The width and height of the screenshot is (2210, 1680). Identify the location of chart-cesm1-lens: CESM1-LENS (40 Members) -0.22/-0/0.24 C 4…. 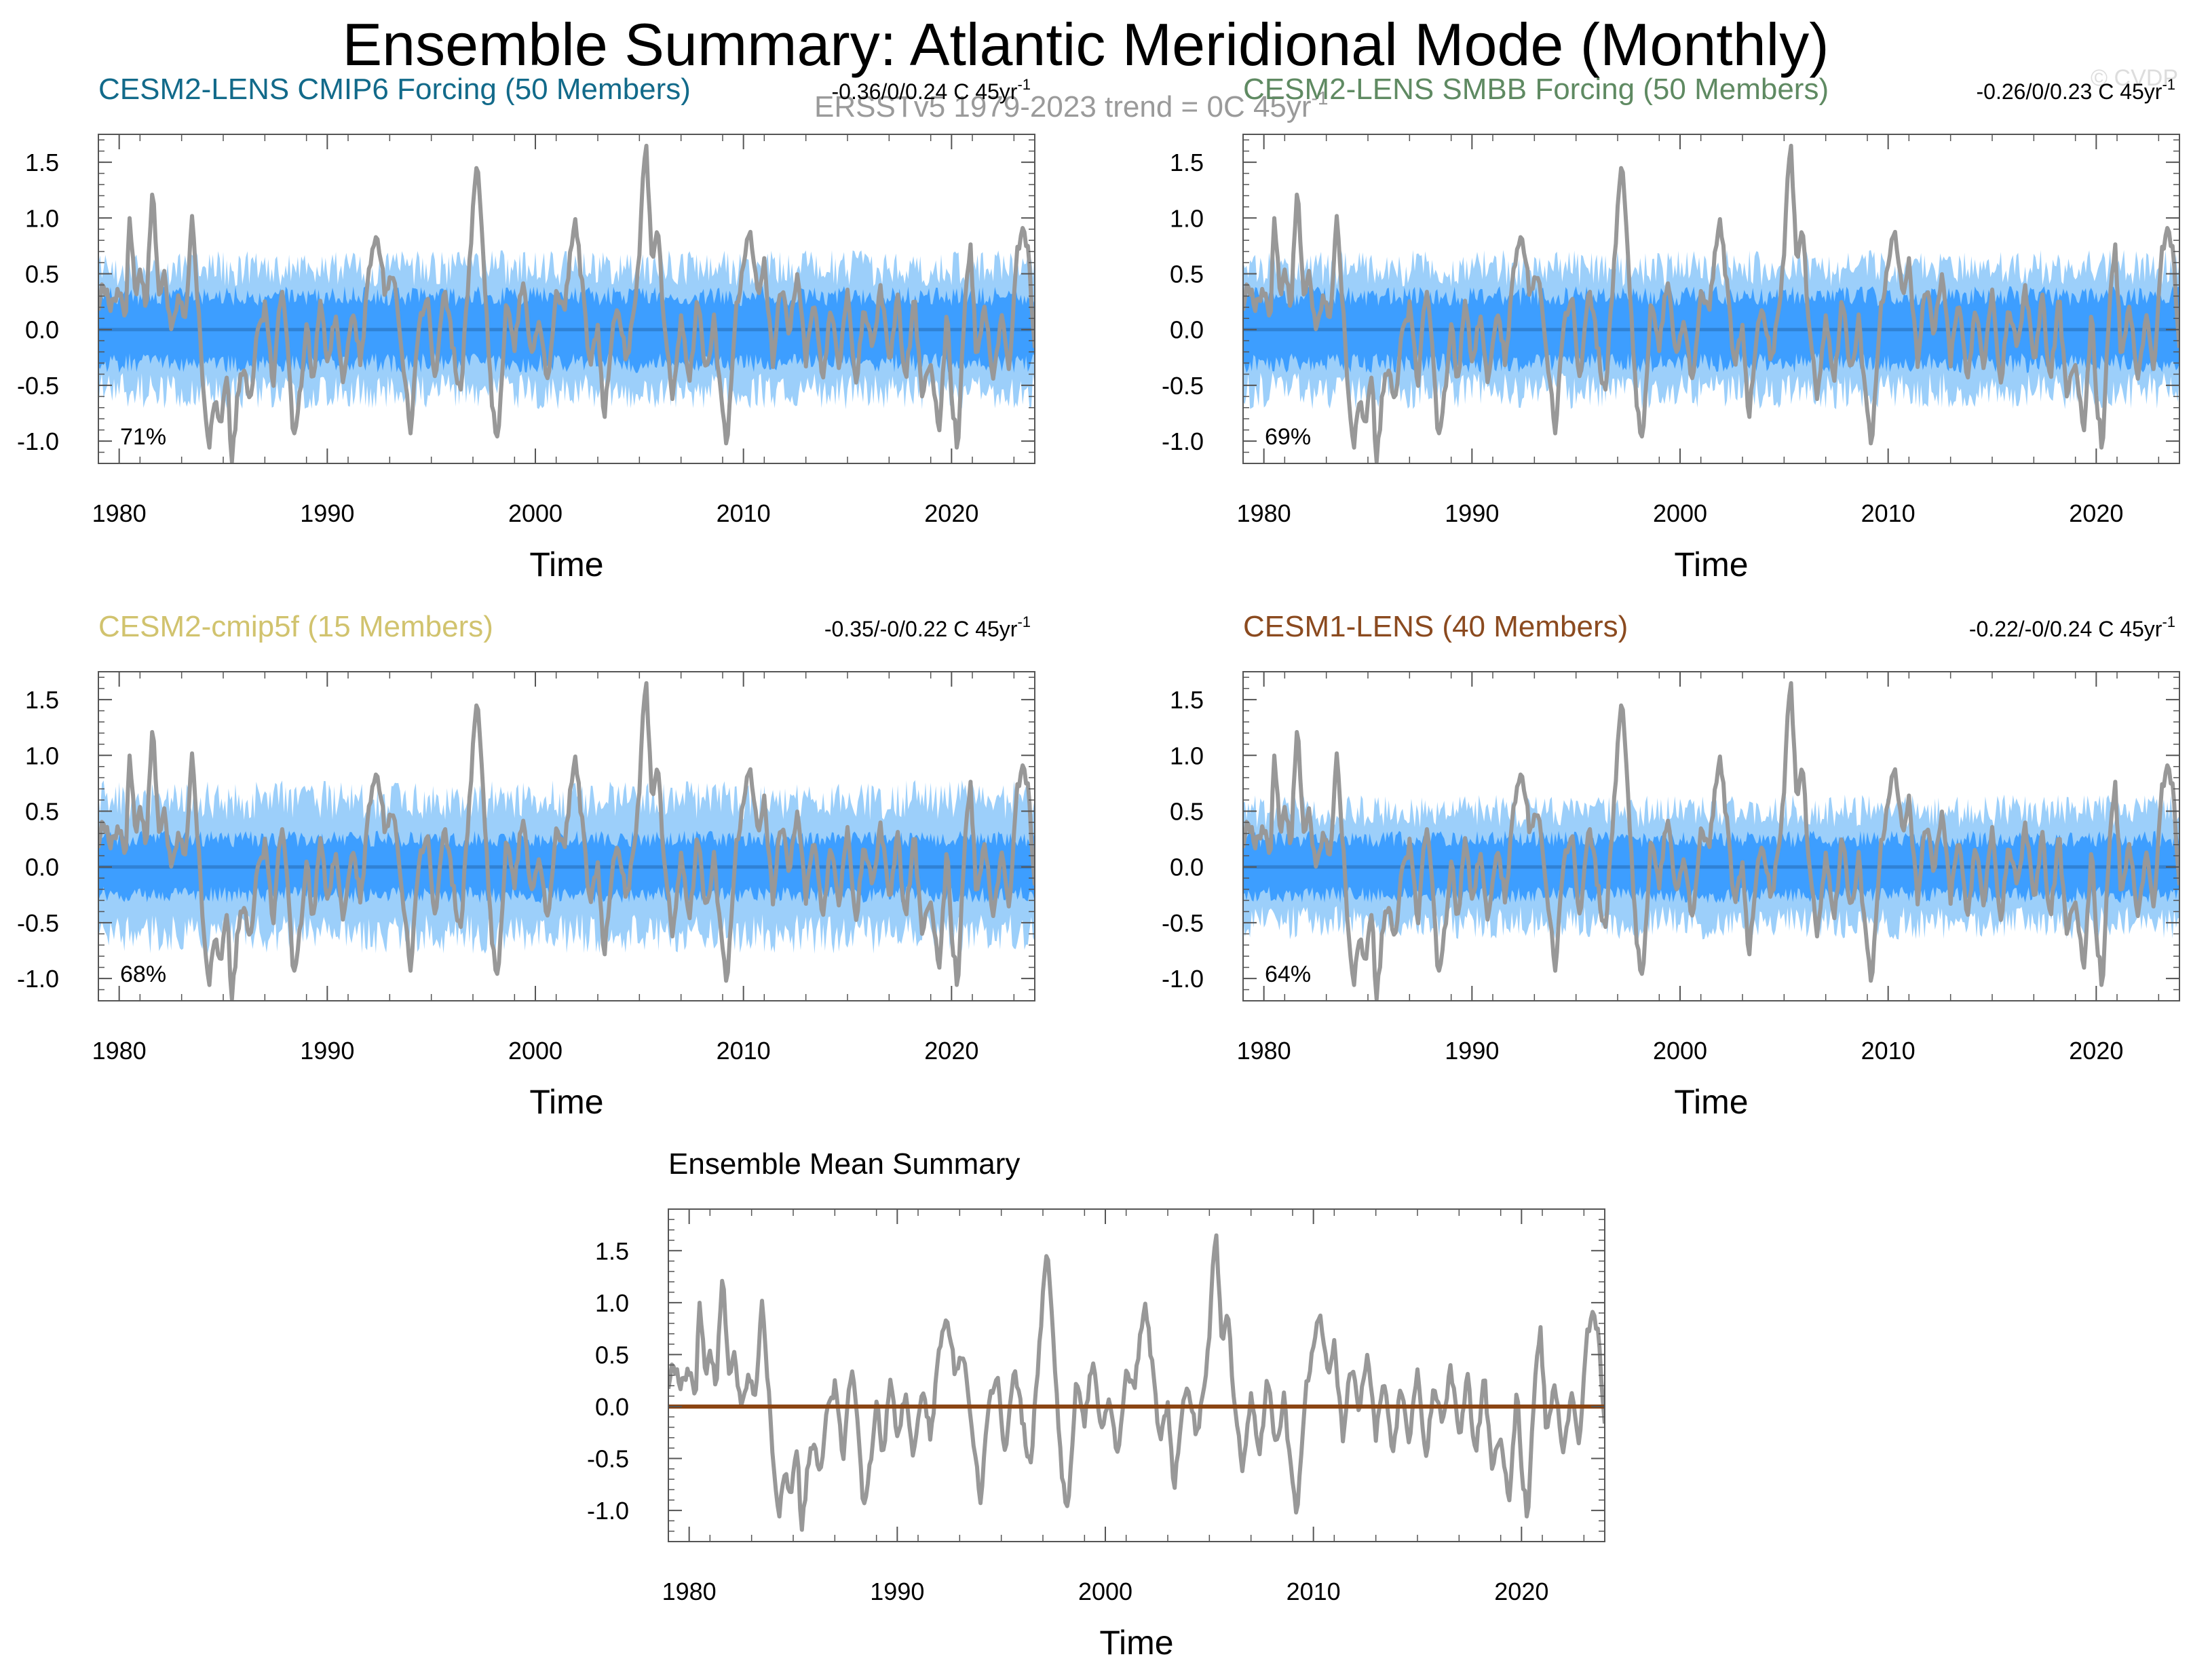
(1671, 865).